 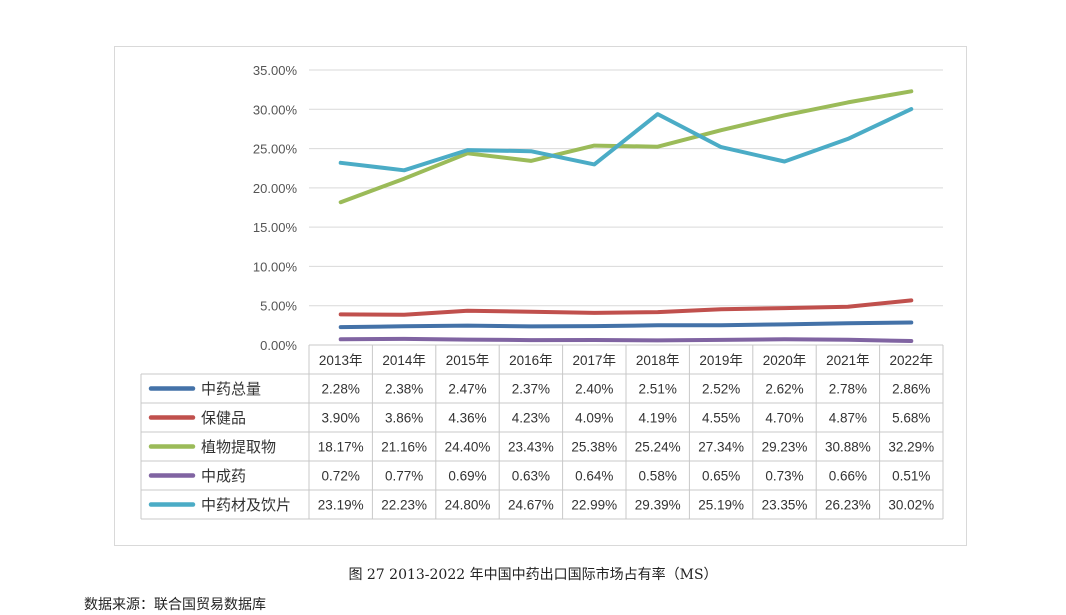 I want to click on table-cell-value: 0.73%, so click(x=784, y=476).